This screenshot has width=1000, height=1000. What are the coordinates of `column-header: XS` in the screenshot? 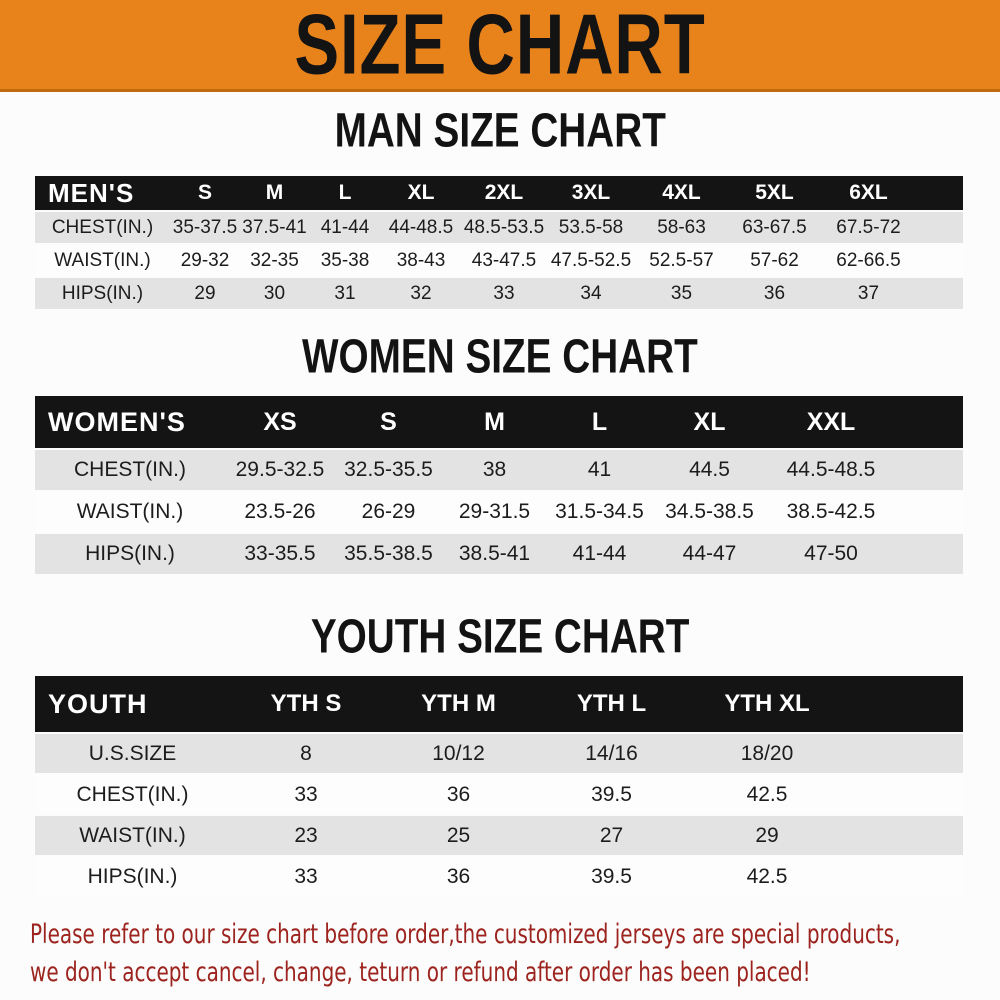 It's located at (280, 422).